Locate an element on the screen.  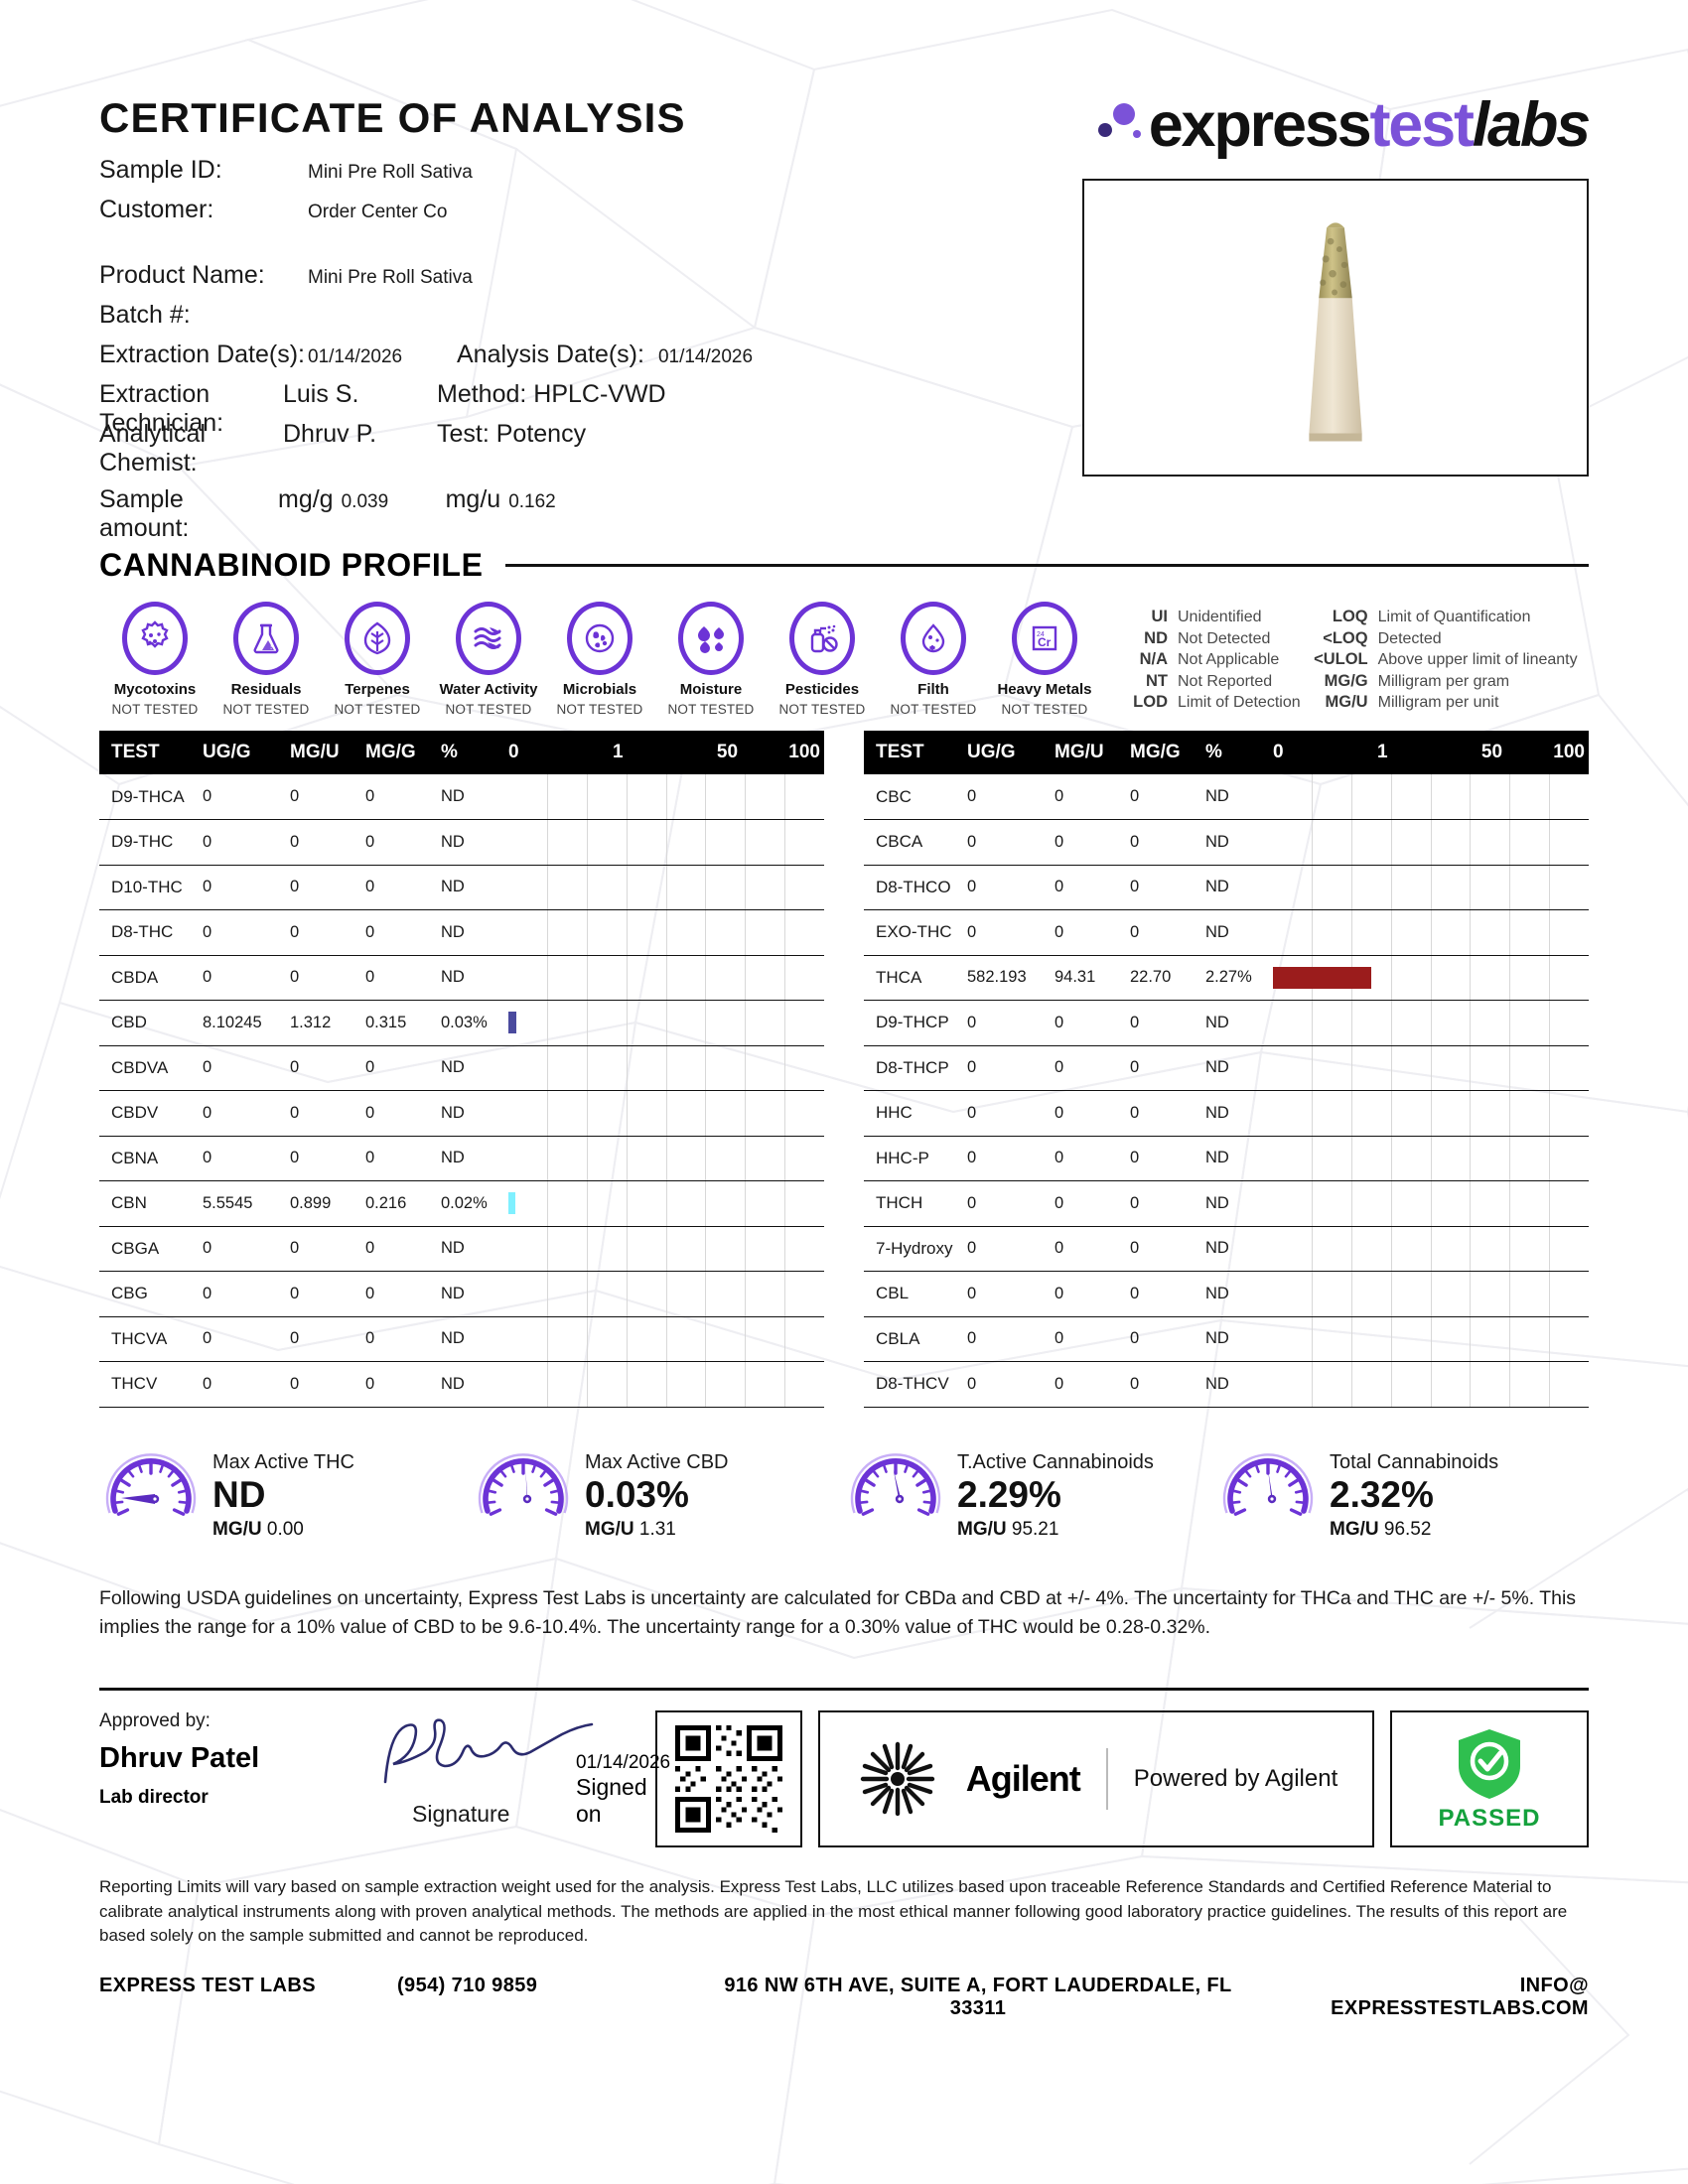
table-row: CBGA 0 0 0 ND is located at coordinates (461, 1249).